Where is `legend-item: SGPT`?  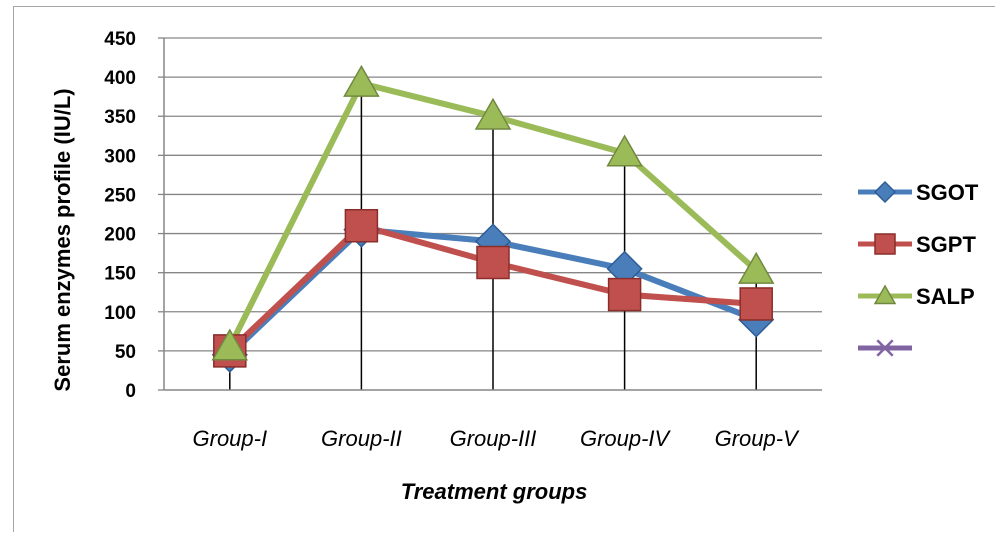
legend-item: SGPT is located at coordinates (917, 244).